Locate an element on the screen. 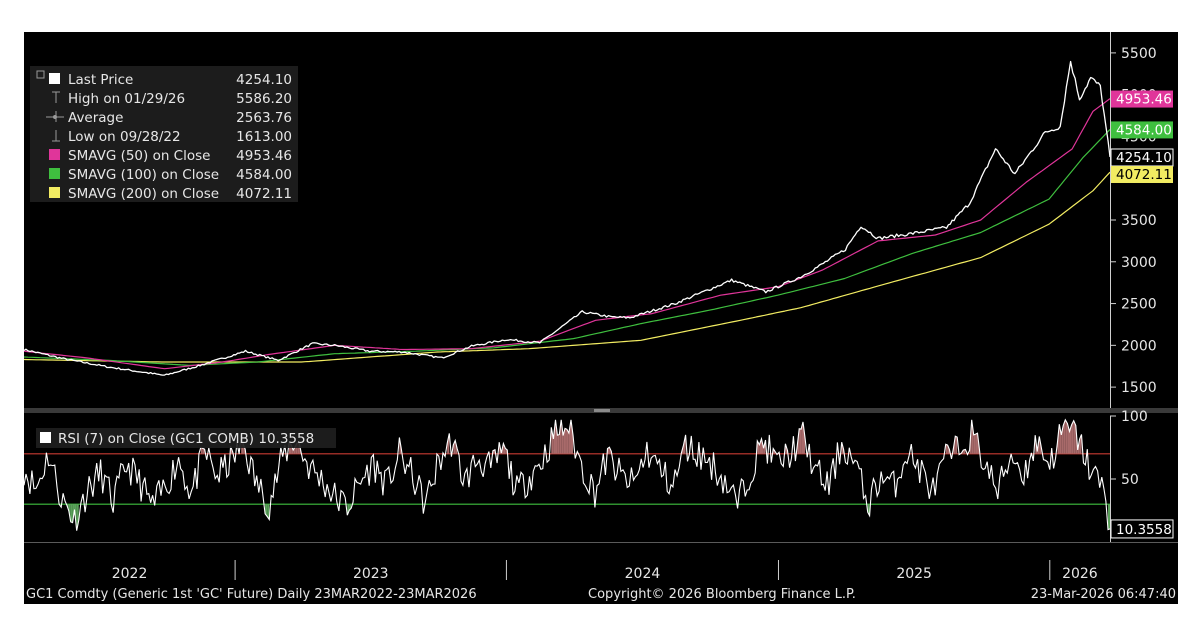 This screenshot has height=631, width=1200. legend-collapse-icon is located at coordinates (40, 74).